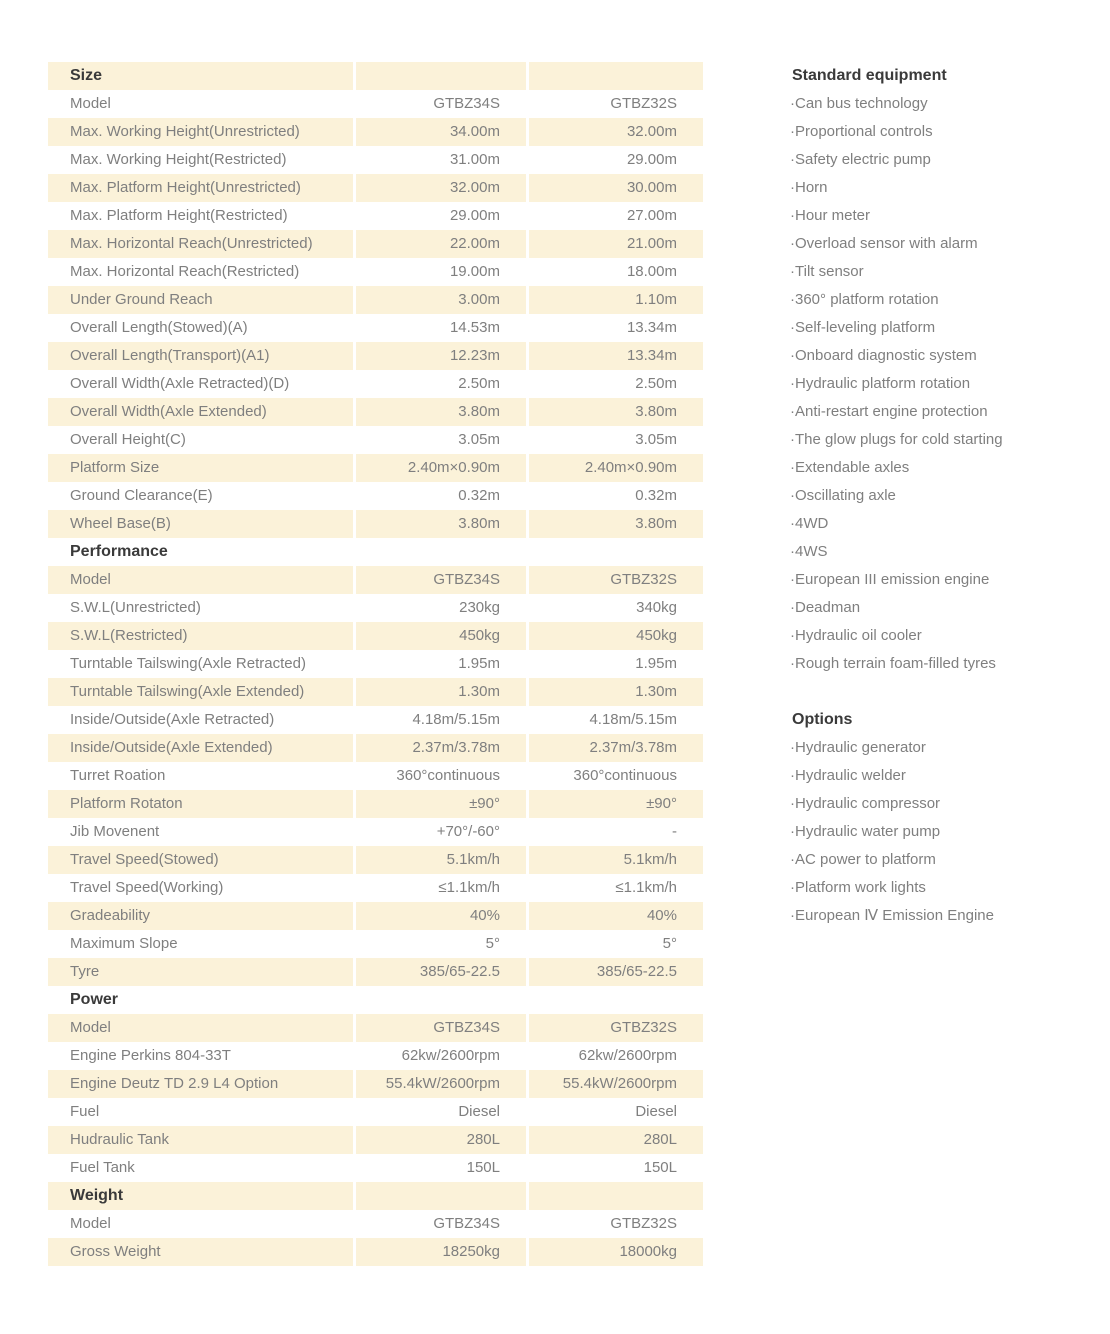 This screenshot has height=1334, width=1110. Describe the element at coordinates (469, 887) in the screenshot. I see `spec-value-gtbz34s: ≤1.1km/h` at that location.